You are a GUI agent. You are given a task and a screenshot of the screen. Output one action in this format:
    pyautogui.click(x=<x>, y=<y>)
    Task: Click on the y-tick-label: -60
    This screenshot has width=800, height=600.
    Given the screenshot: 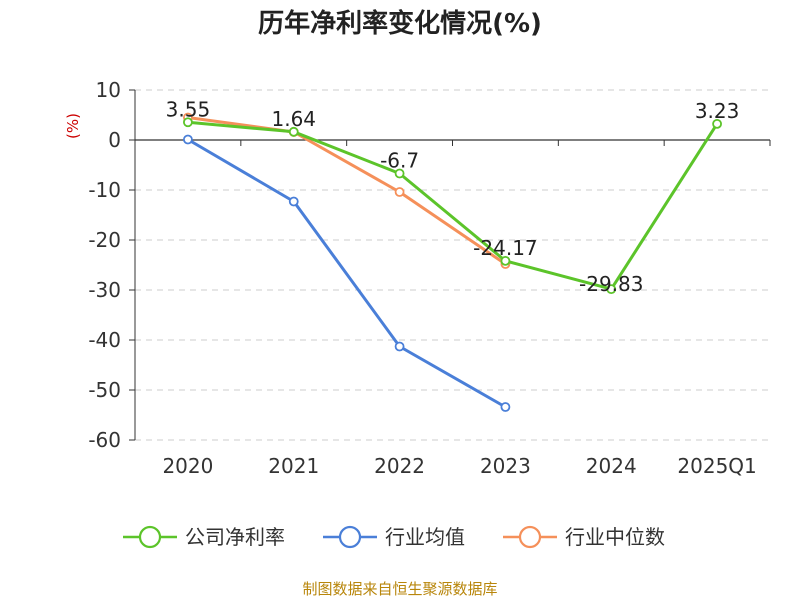 What is the action you would take?
    pyautogui.click(x=104, y=440)
    